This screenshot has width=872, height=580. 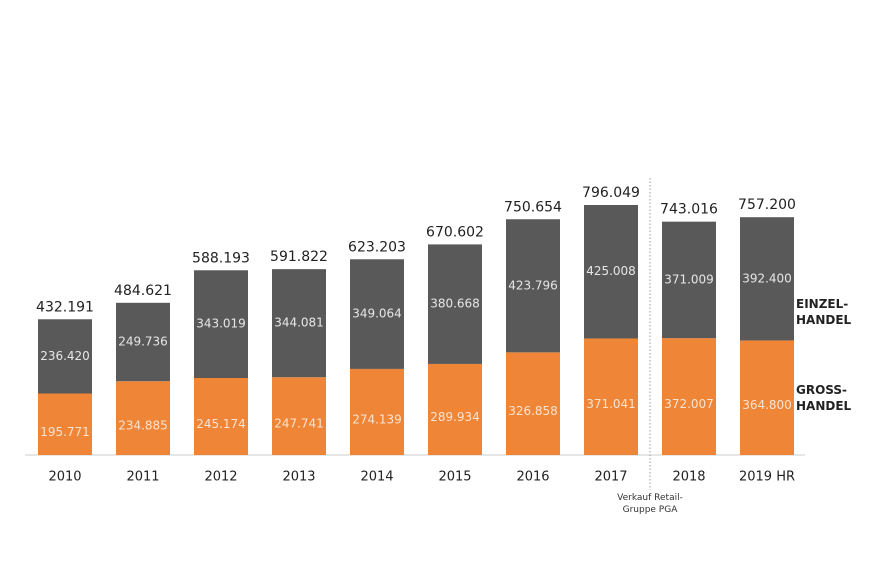 I want to click on x-tick-label: 2014, so click(x=376, y=477).